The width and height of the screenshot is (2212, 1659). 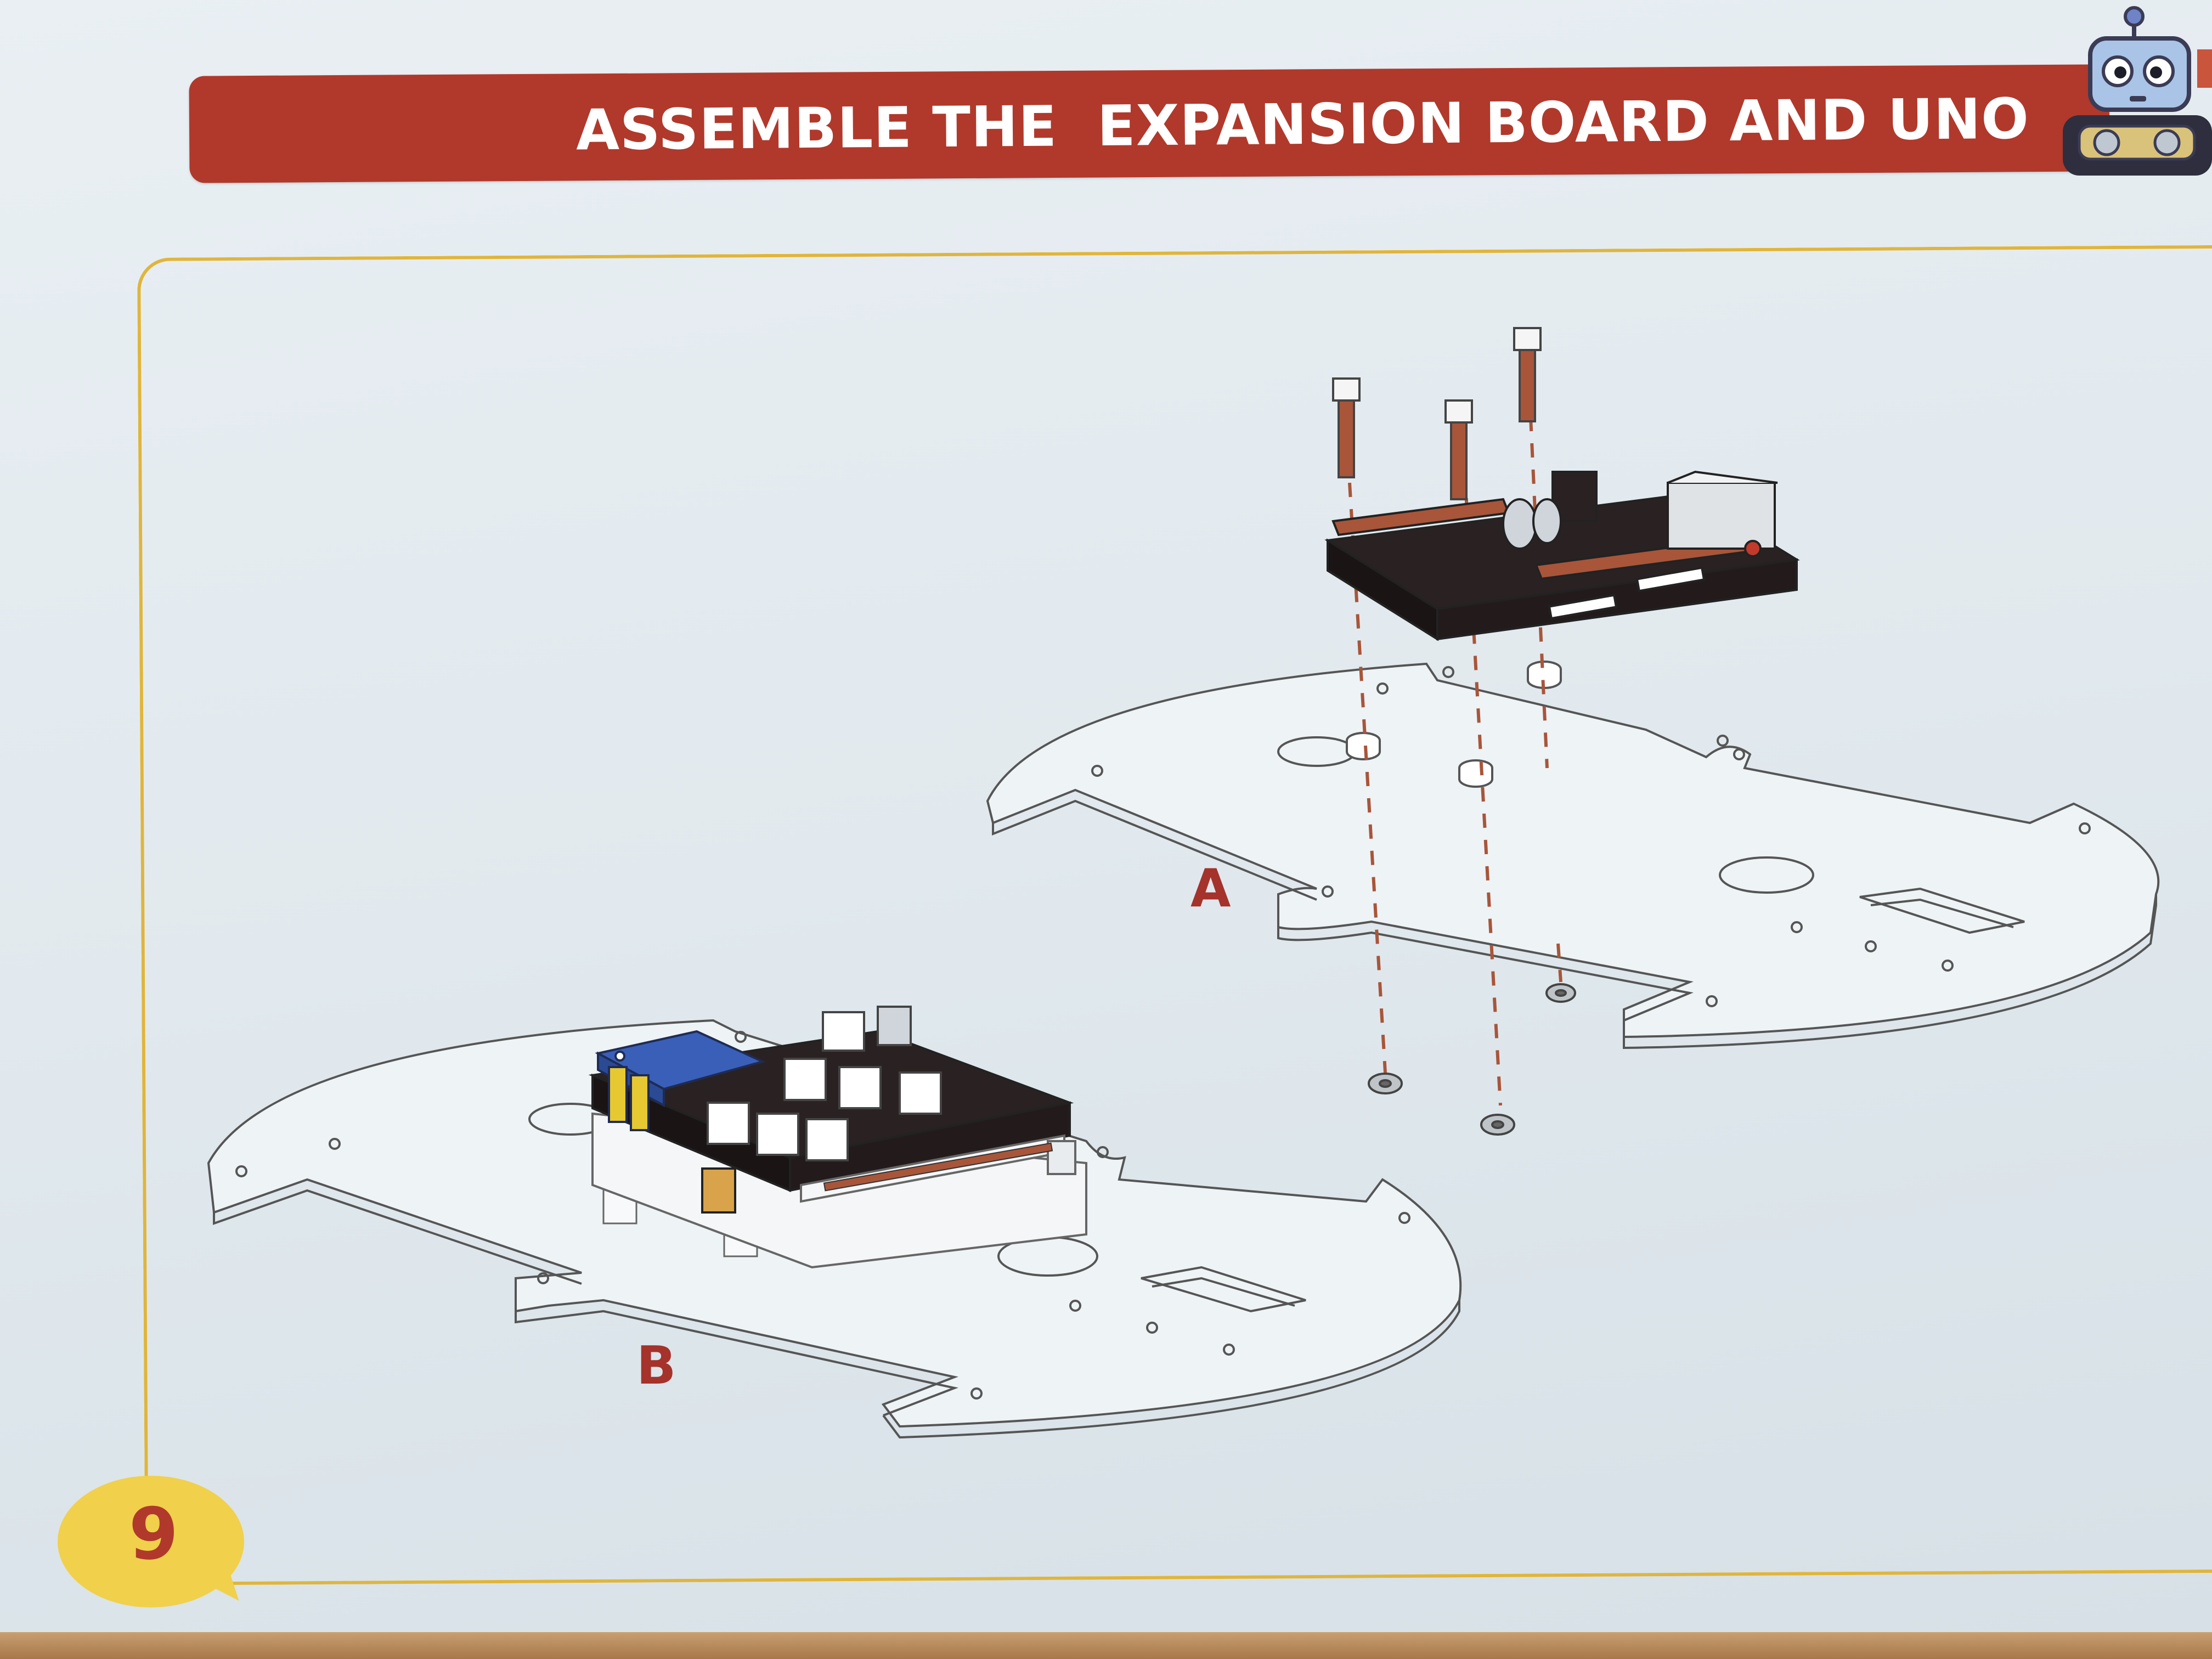 What do you see at coordinates (1573, 856) in the screenshot?
I see `chassis-plate-a` at bounding box center [1573, 856].